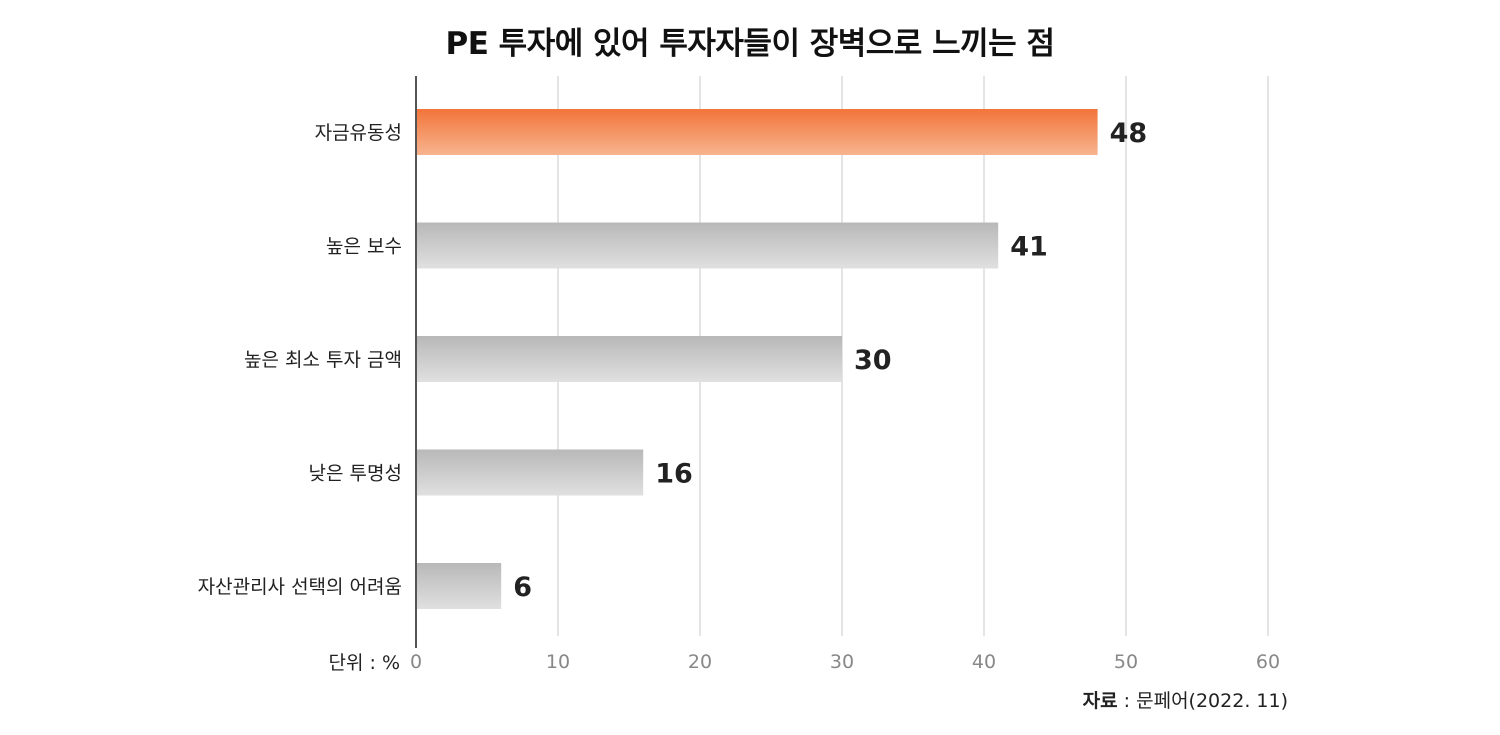  Describe the element at coordinates (364, 663) in the screenshot. I see `unit-label: 단위 : %` at that location.